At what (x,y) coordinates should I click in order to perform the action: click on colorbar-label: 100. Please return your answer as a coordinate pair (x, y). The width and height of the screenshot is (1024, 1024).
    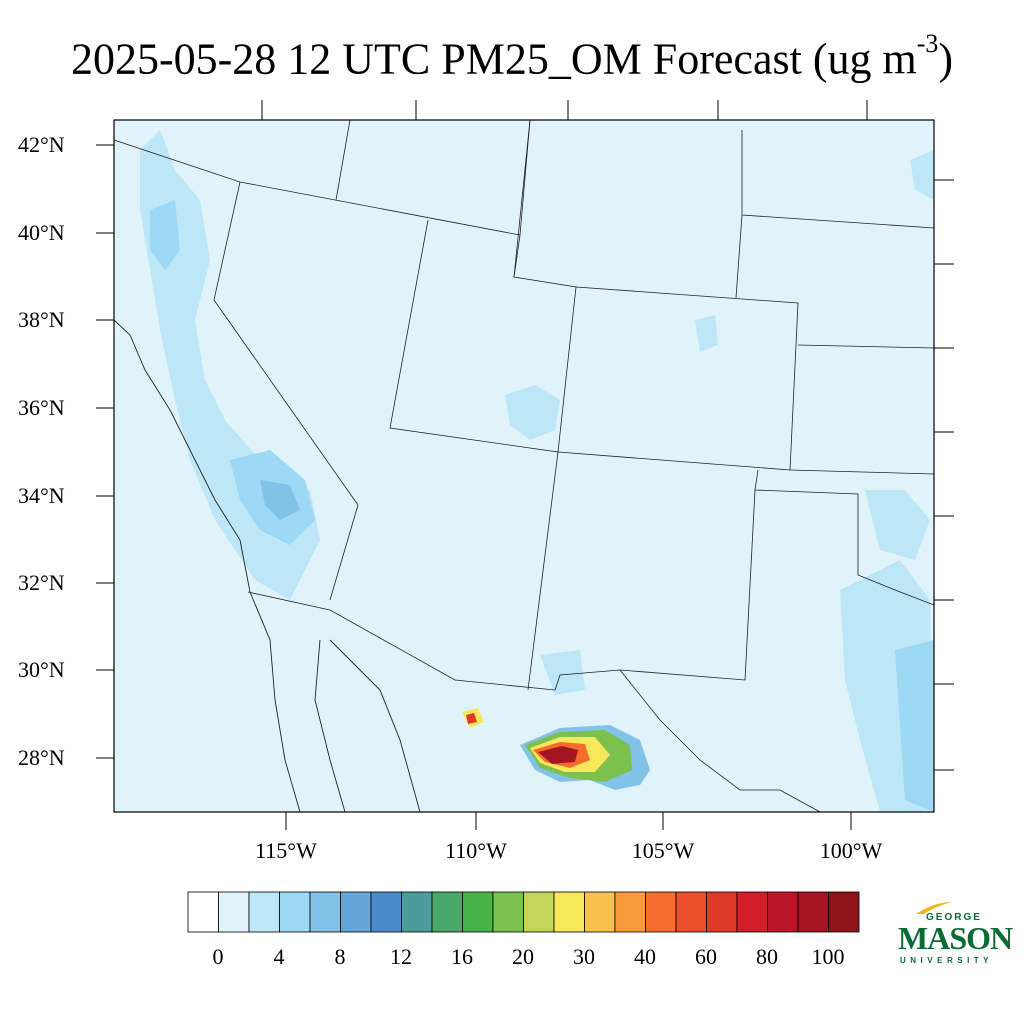
    Looking at the image, I should click on (828, 956).